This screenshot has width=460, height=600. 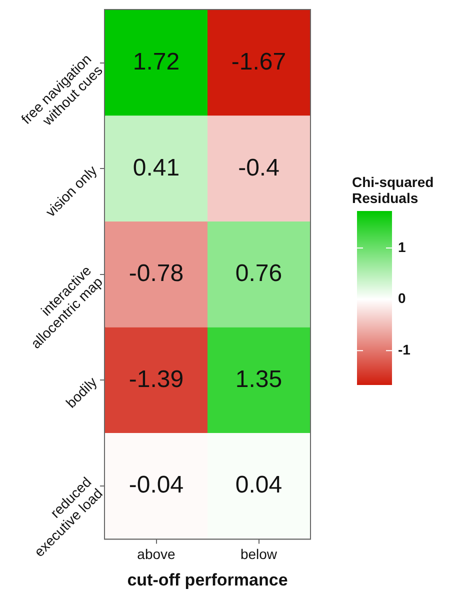 I want to click on data-label: 0.41, so click(x=156, y=168).